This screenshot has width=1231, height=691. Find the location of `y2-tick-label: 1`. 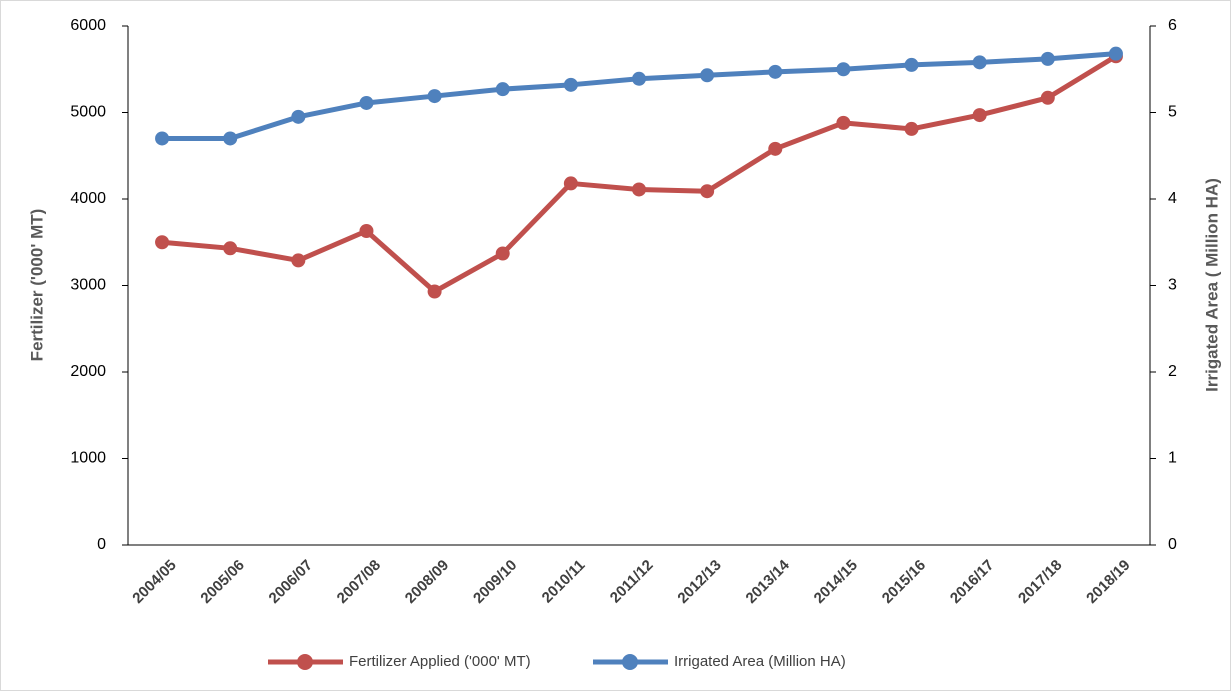

y2-tick-label: 1 is located at coordinates (1172, 458).